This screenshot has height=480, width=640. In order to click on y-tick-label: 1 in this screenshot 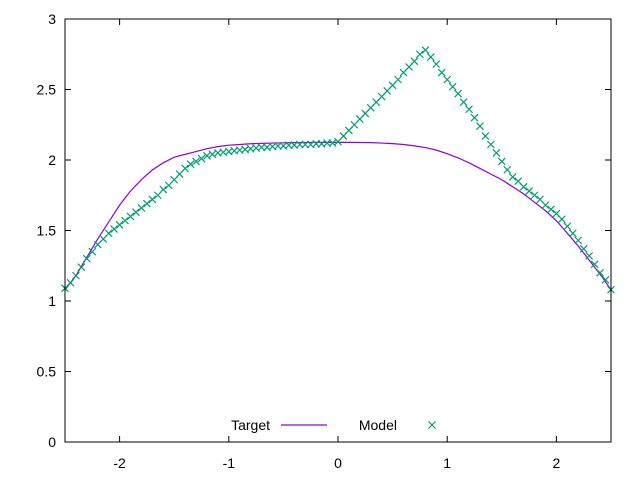, I will do `click(52, 301)`.